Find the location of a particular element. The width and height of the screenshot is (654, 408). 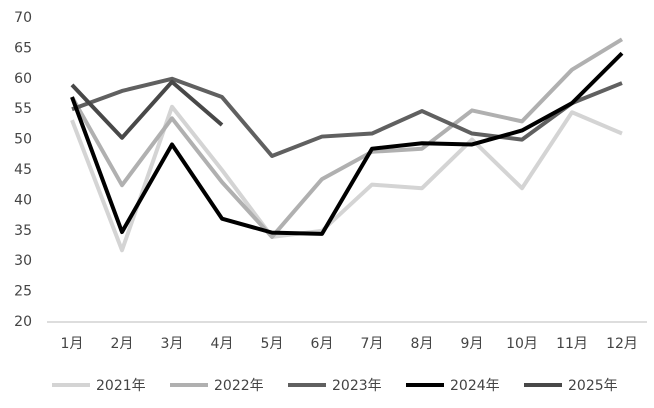

x-tick-label: 12月 is located at coordinates (622, 344).